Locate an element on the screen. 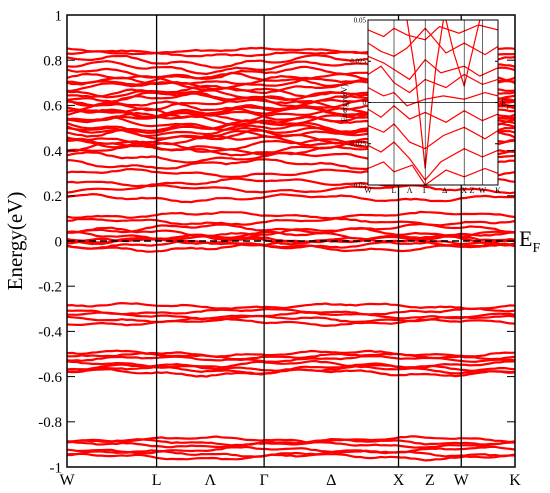 This screenshot has height=493, width=550. inset-y-axis: -0.05 -0.025 0 0.025 0.05 is located at coordinates (423, 102).